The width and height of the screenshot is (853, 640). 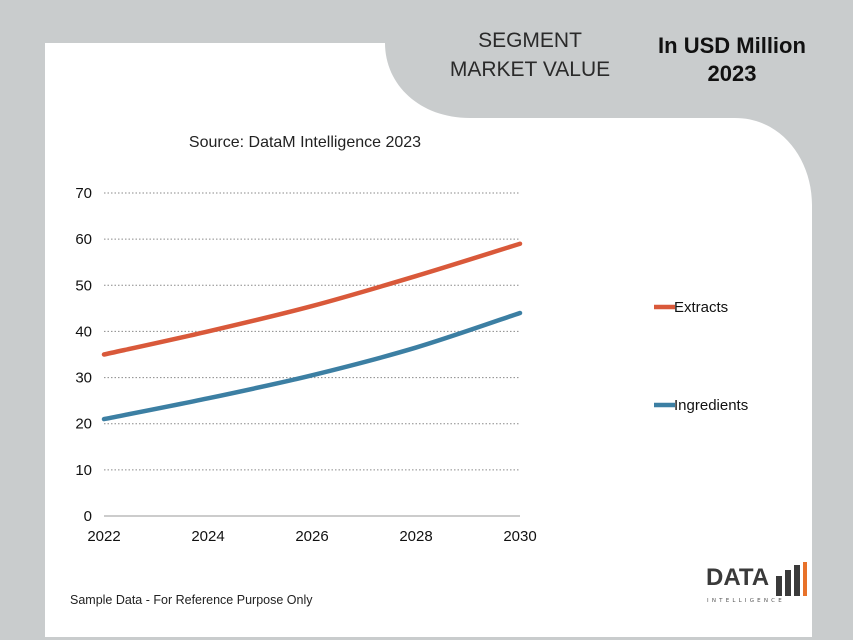 What do you see at coordinates (701, 307) in the screenshot?
I see `legend-label-extracts: Extracts` at bounding box center [701, 307].